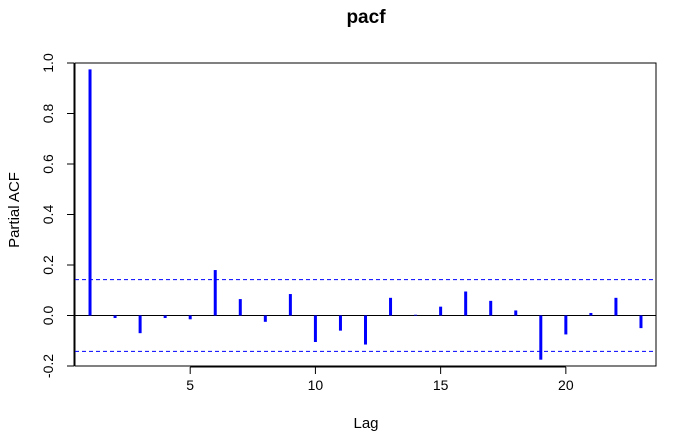 This screenshot has height=436, width=692. What do you see at coordinates (48, 63) in the screenshot?
I see `y-tick-label: 1.0` at bounding box center [48, 63].